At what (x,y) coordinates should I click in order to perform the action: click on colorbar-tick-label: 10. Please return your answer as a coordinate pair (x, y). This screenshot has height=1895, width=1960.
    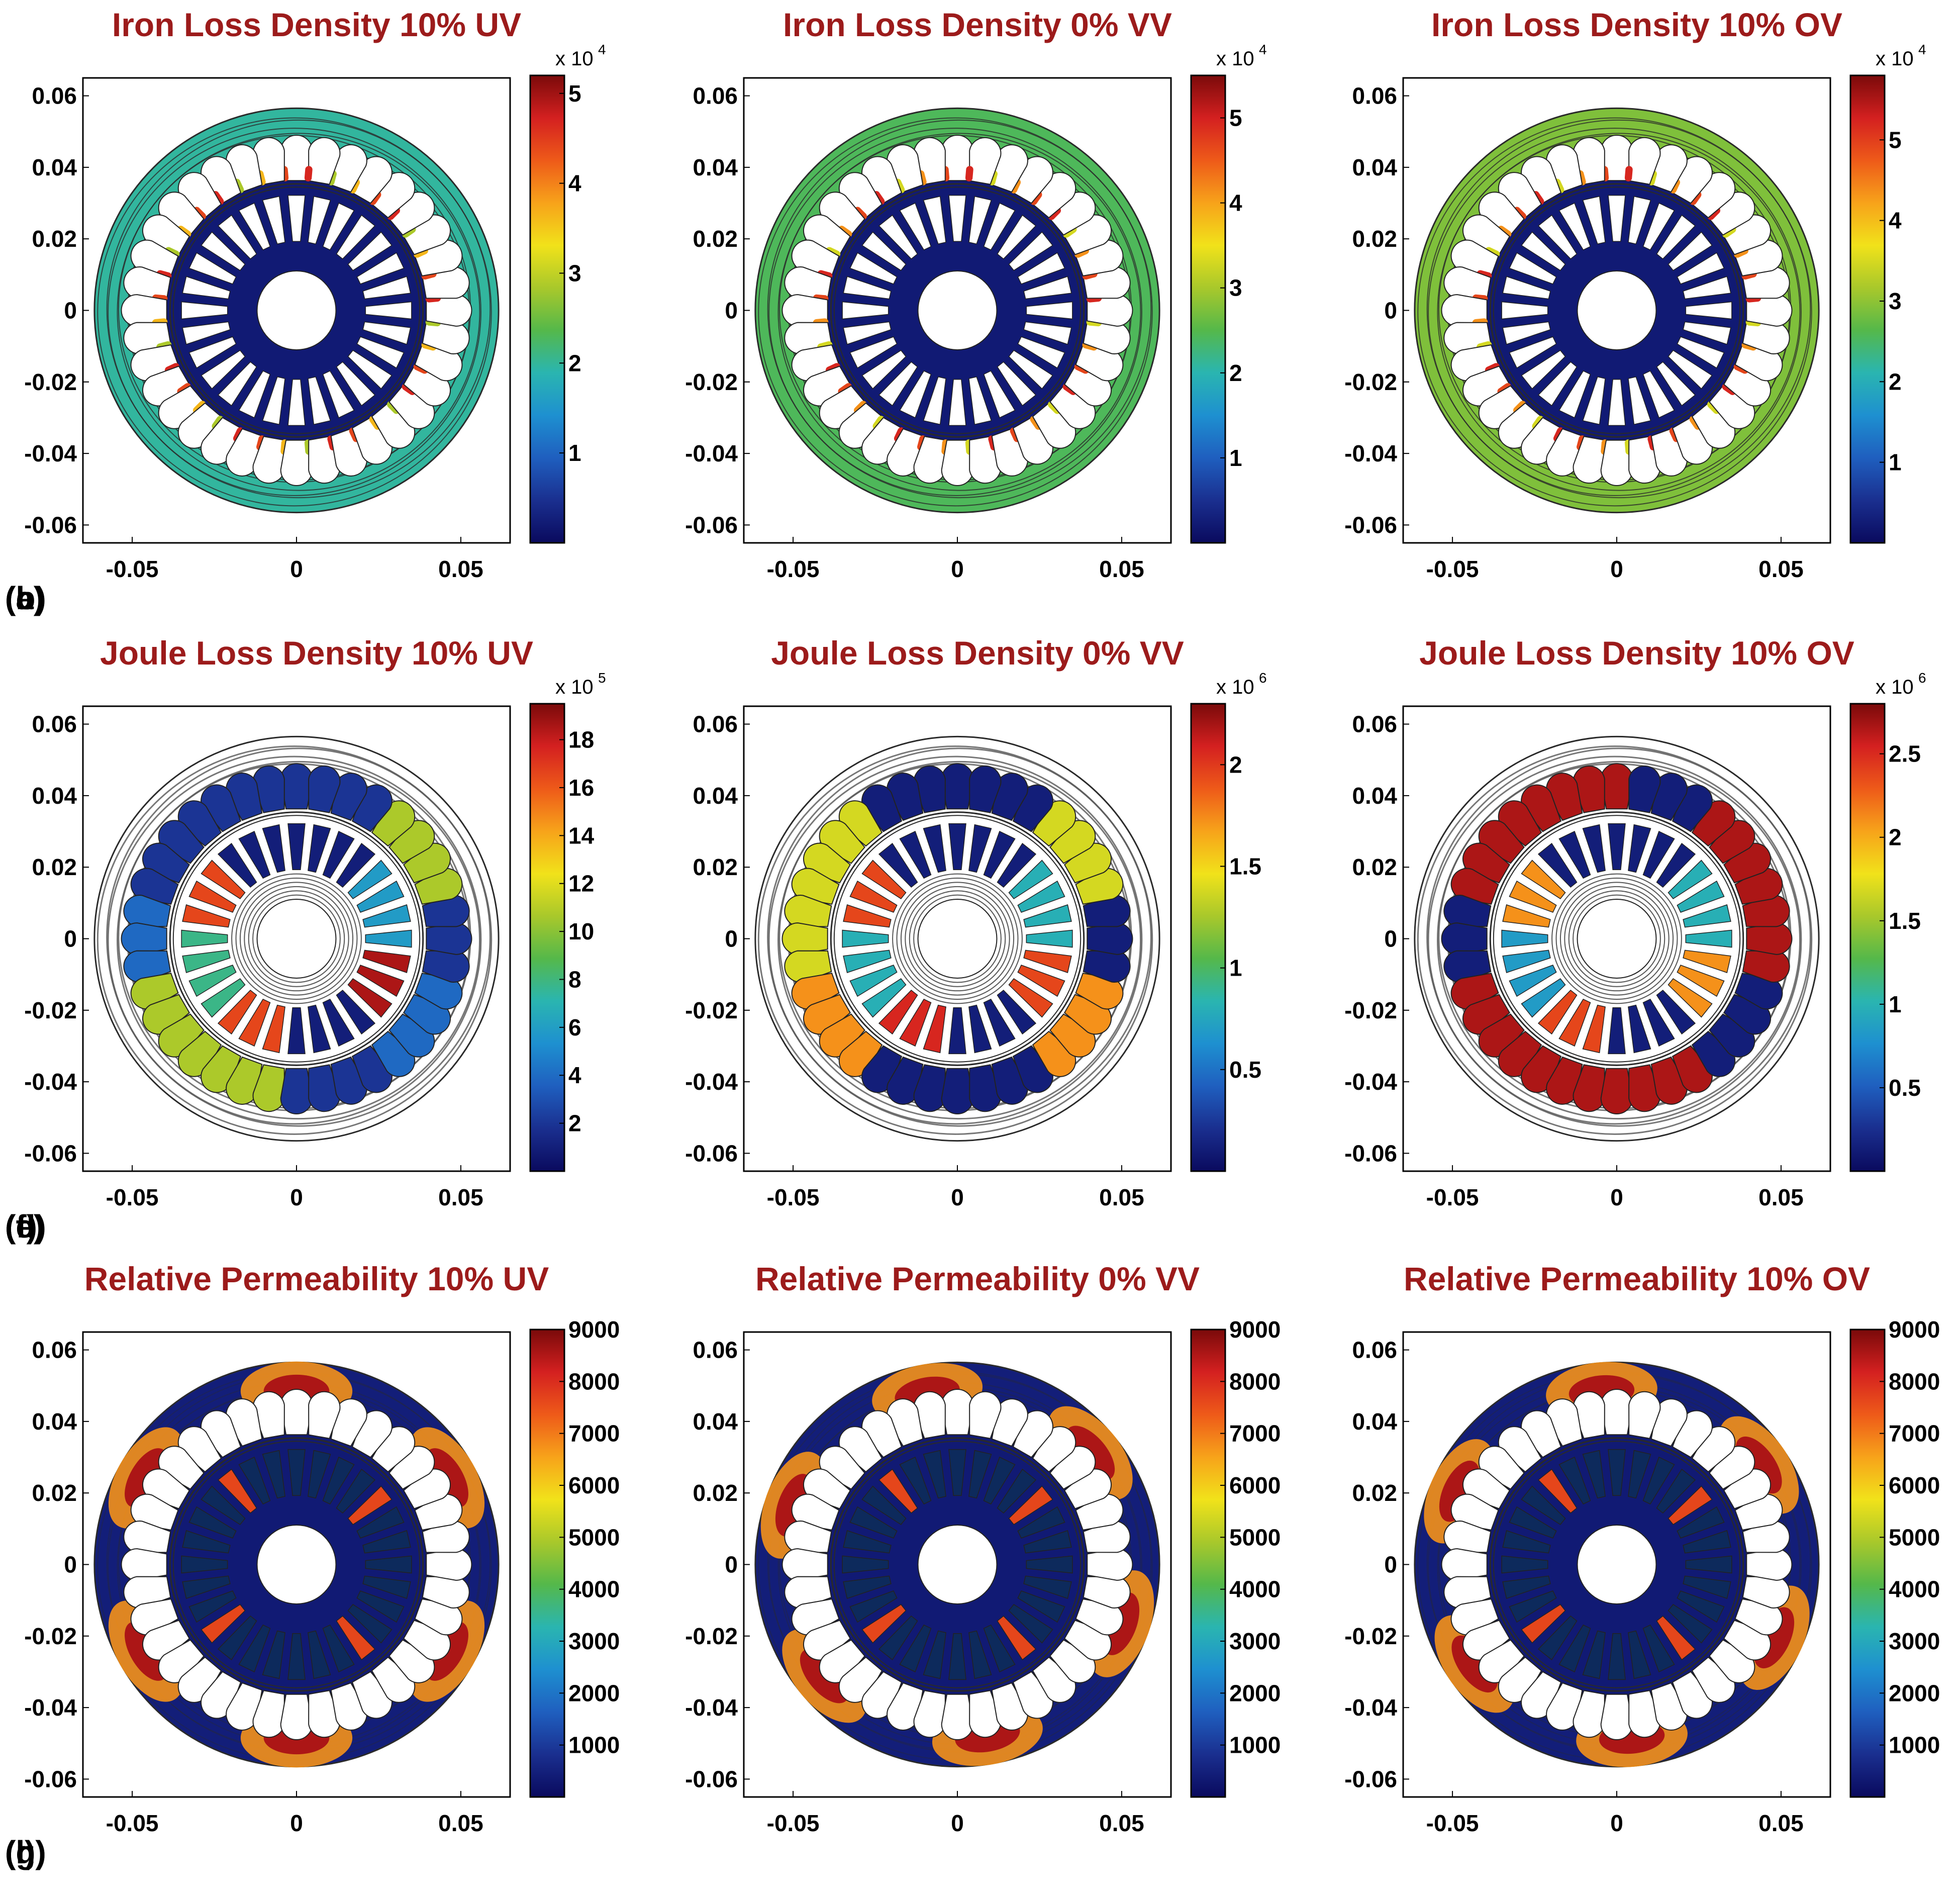
    Looking at the image, I should click on (581, 931).